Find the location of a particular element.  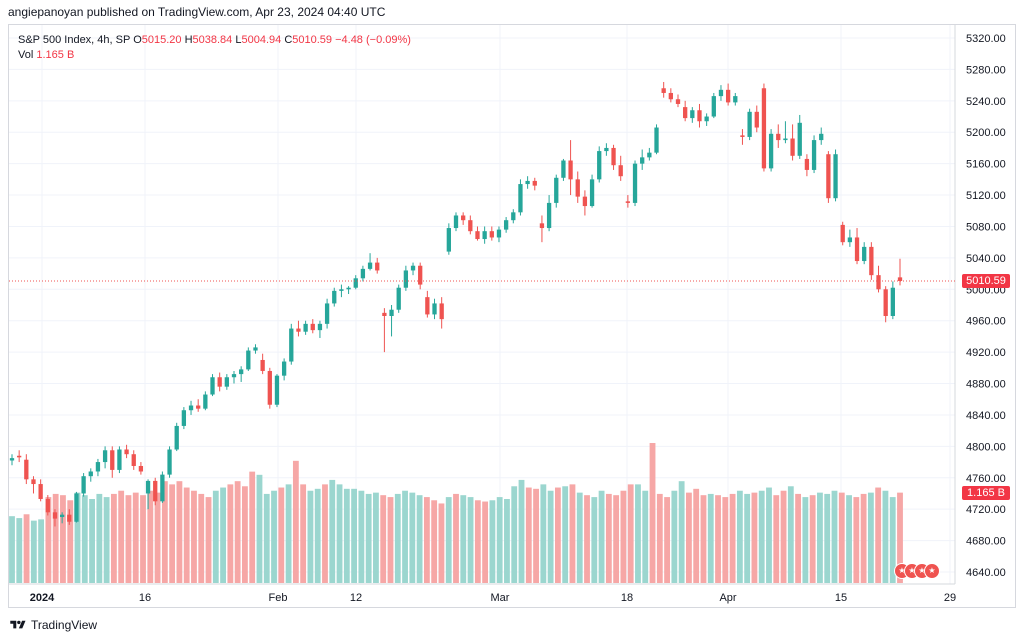

x-tick-label: 18 is located at coordinates (627, 598).